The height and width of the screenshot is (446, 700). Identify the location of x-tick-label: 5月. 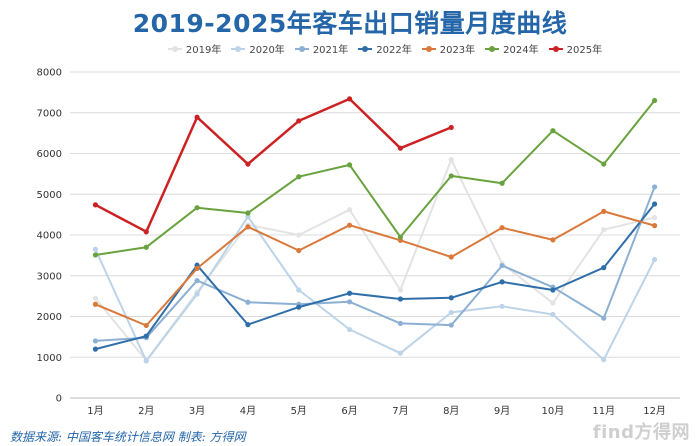
(299, 411).